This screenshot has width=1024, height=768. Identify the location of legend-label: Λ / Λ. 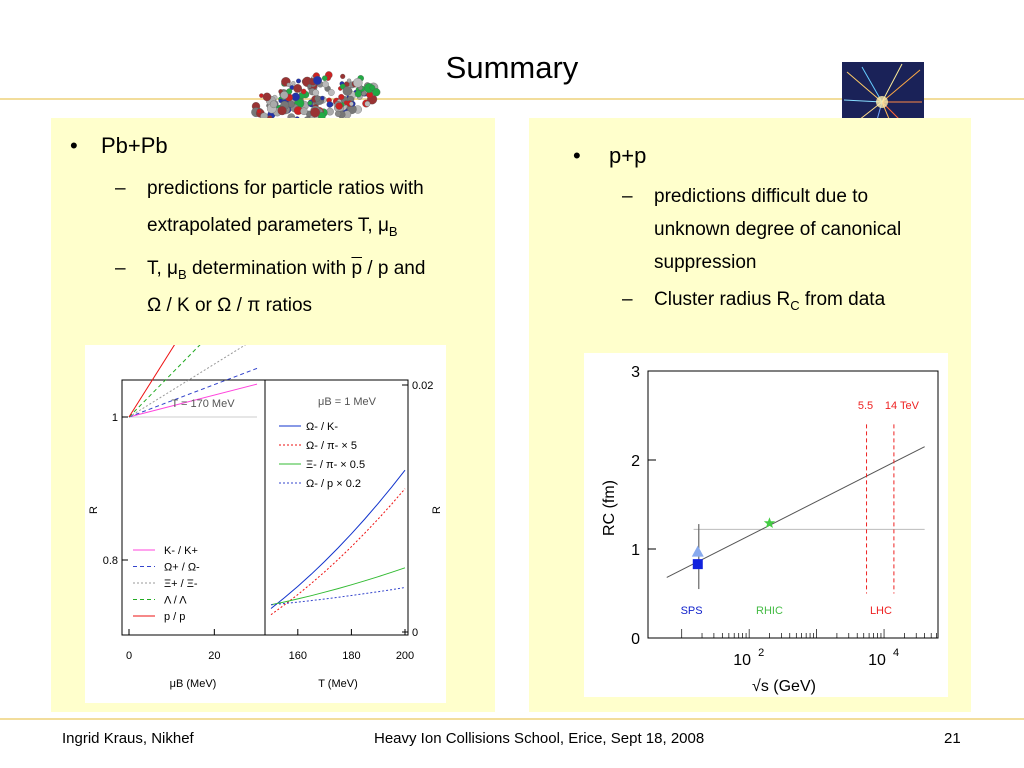
(175, 601).